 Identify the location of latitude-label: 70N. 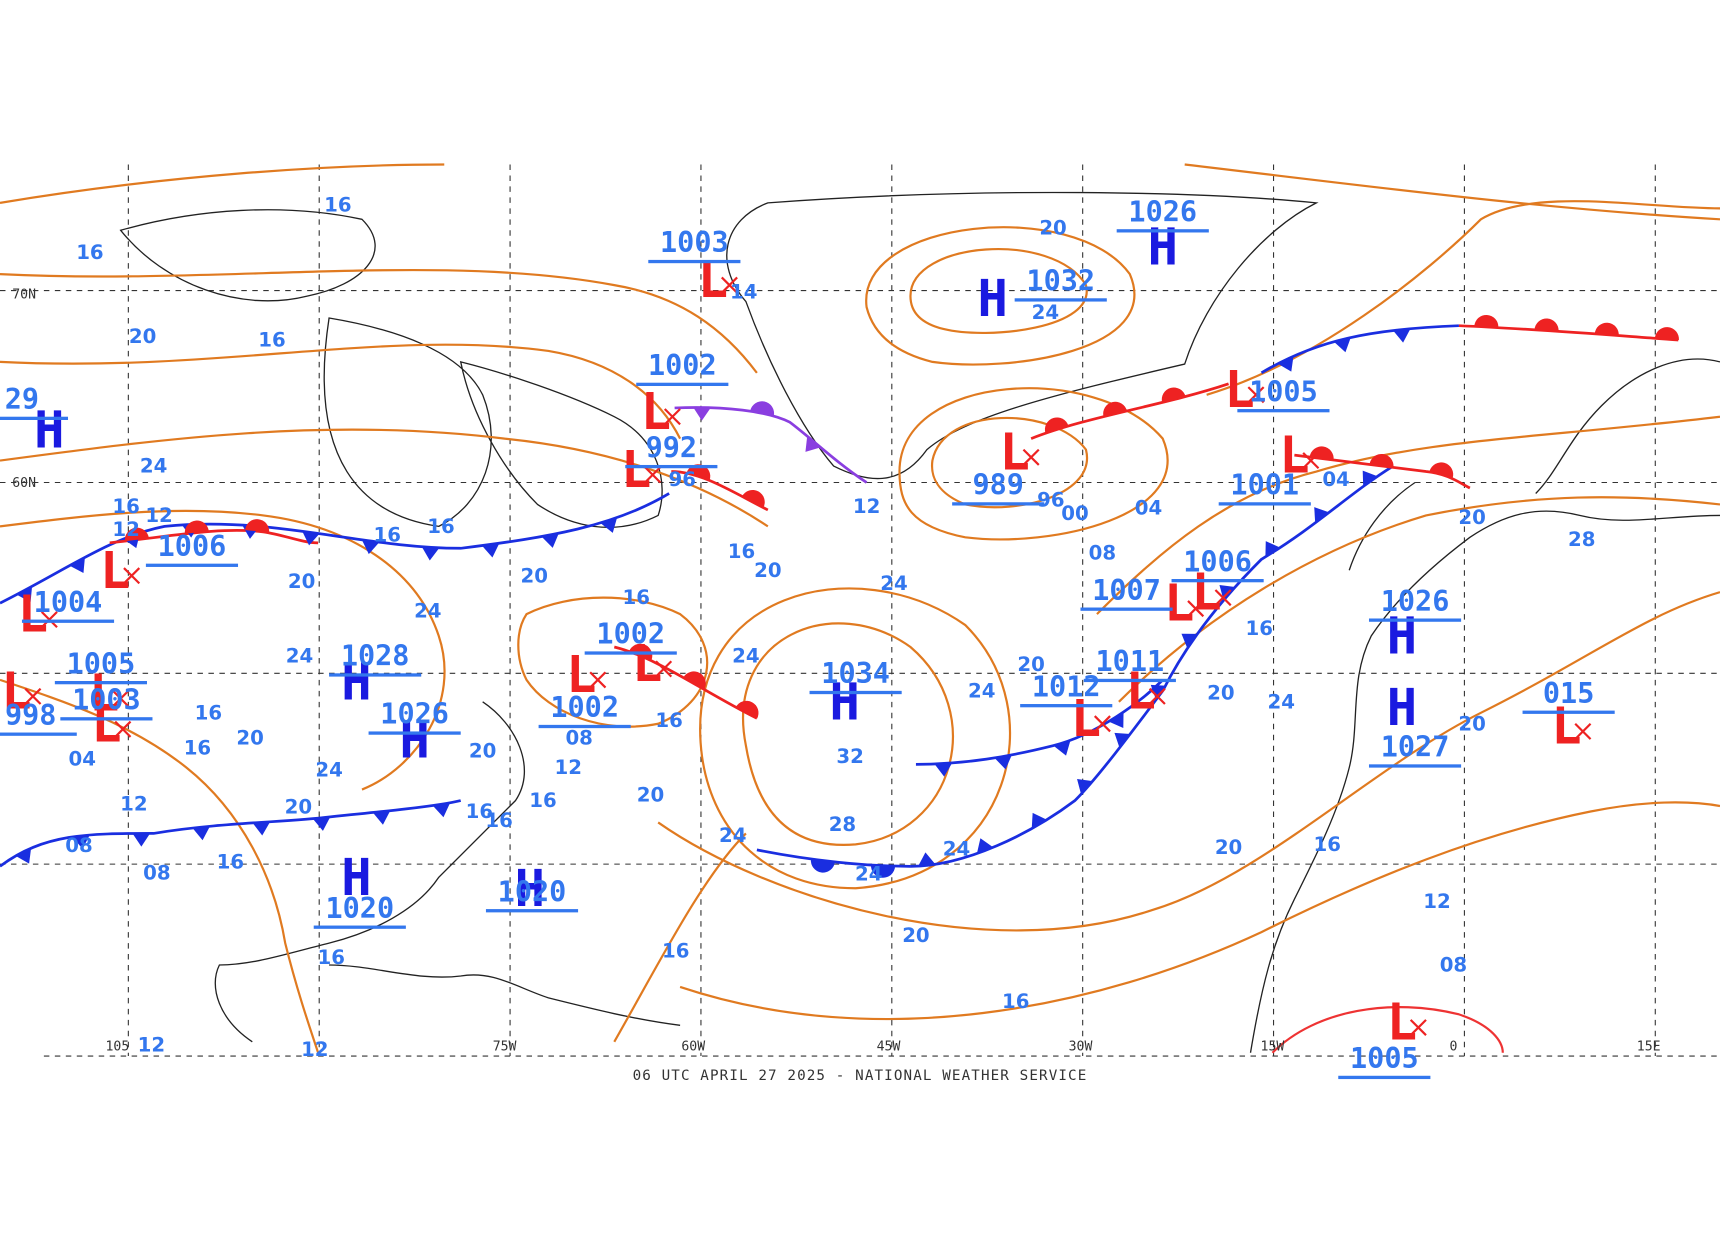
(24, 294).